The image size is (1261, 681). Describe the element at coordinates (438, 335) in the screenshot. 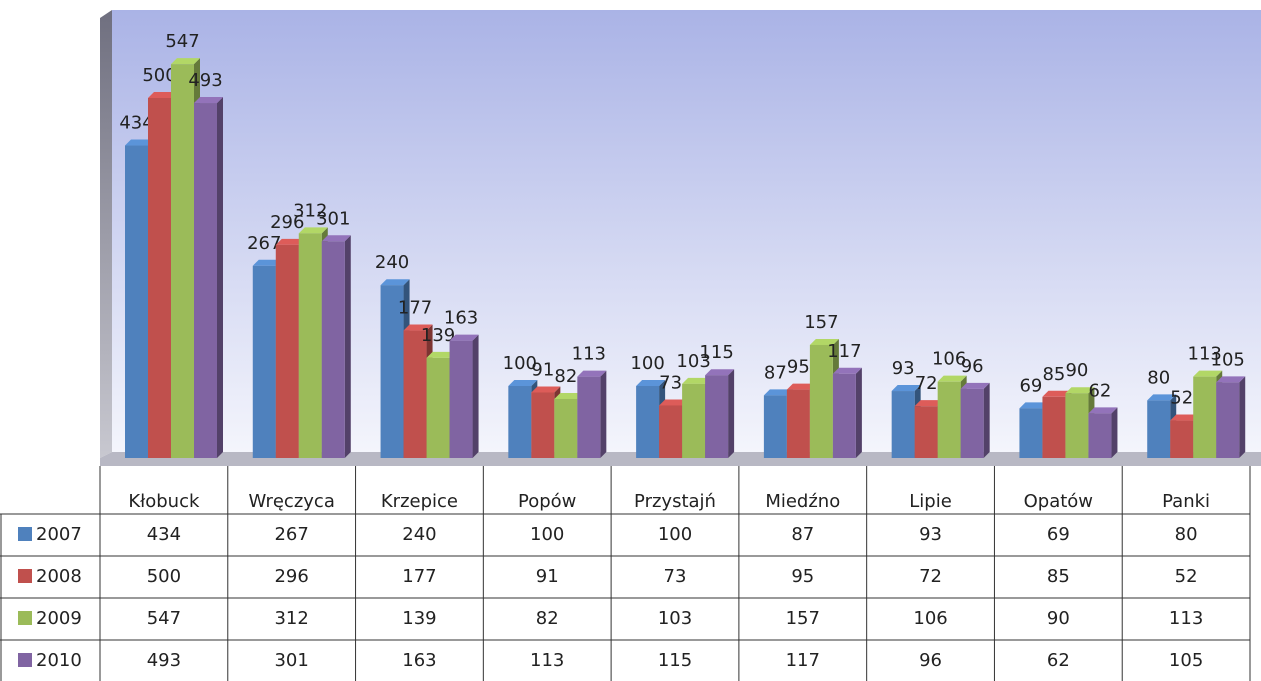

I see `data-label: 139` at that location.